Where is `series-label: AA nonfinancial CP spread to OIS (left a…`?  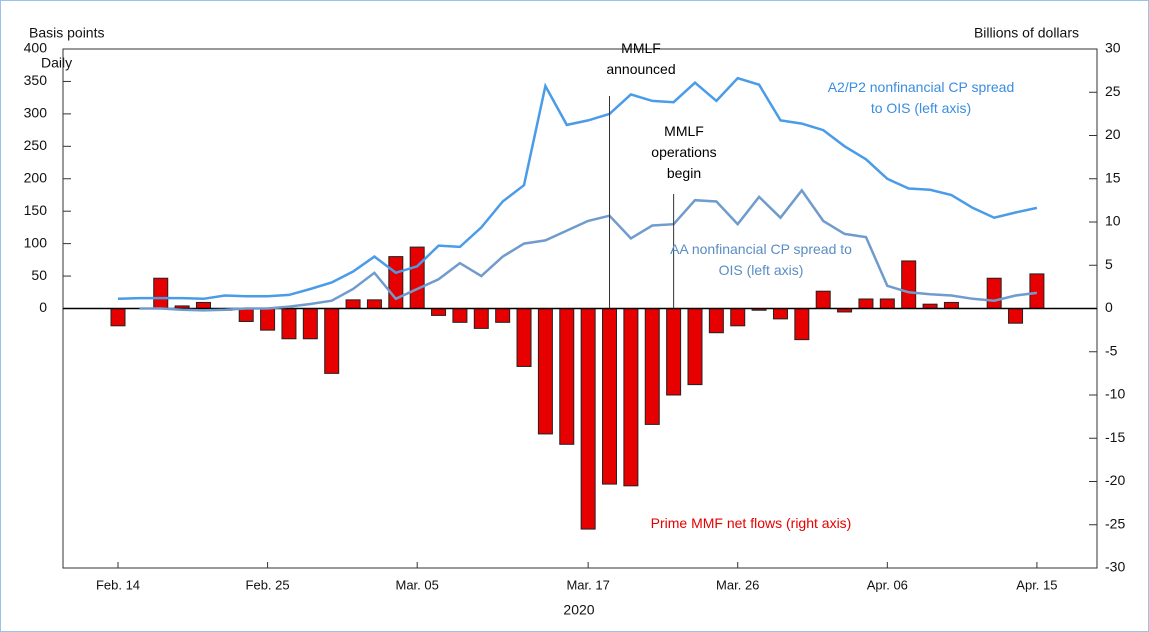 series-label: AA nonfinancial CP spread to OIS (left a… is located at coordinates (761, 259).